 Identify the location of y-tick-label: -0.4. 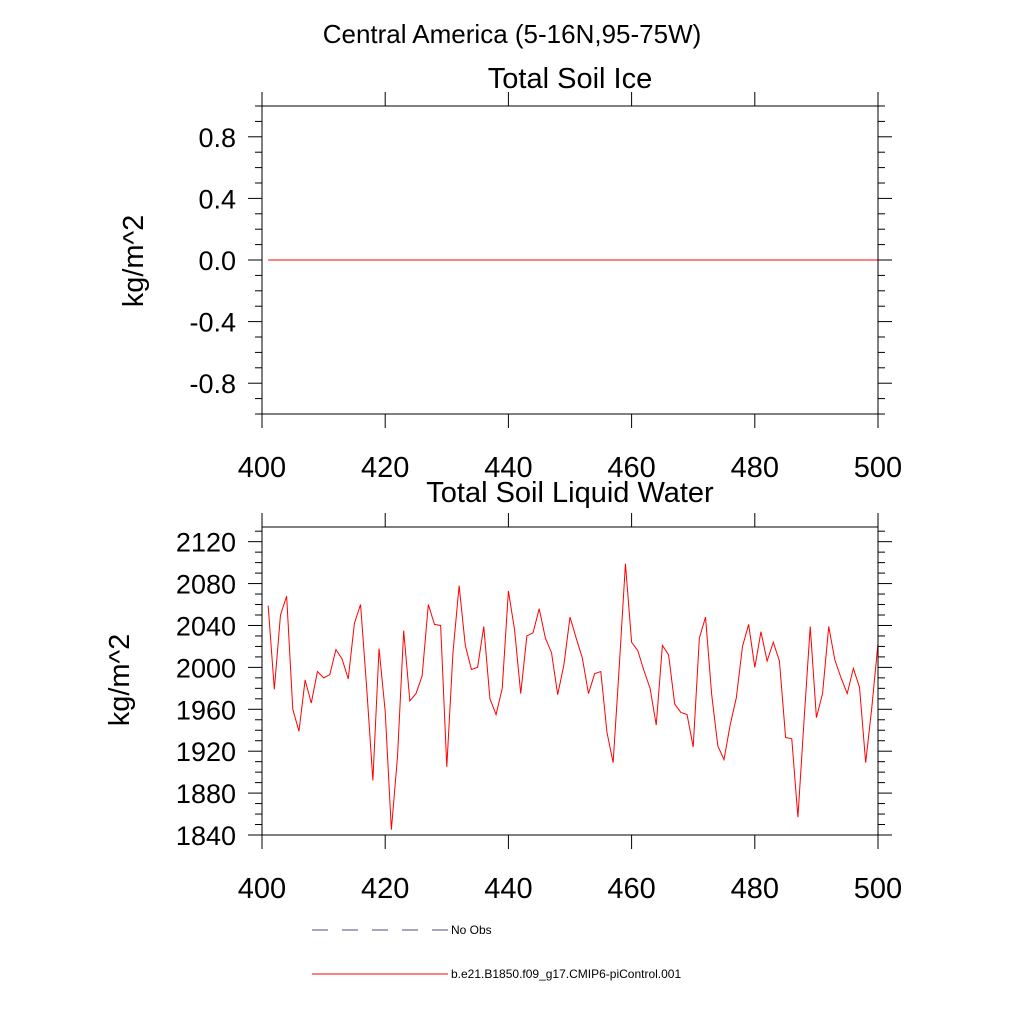
(212, 323).